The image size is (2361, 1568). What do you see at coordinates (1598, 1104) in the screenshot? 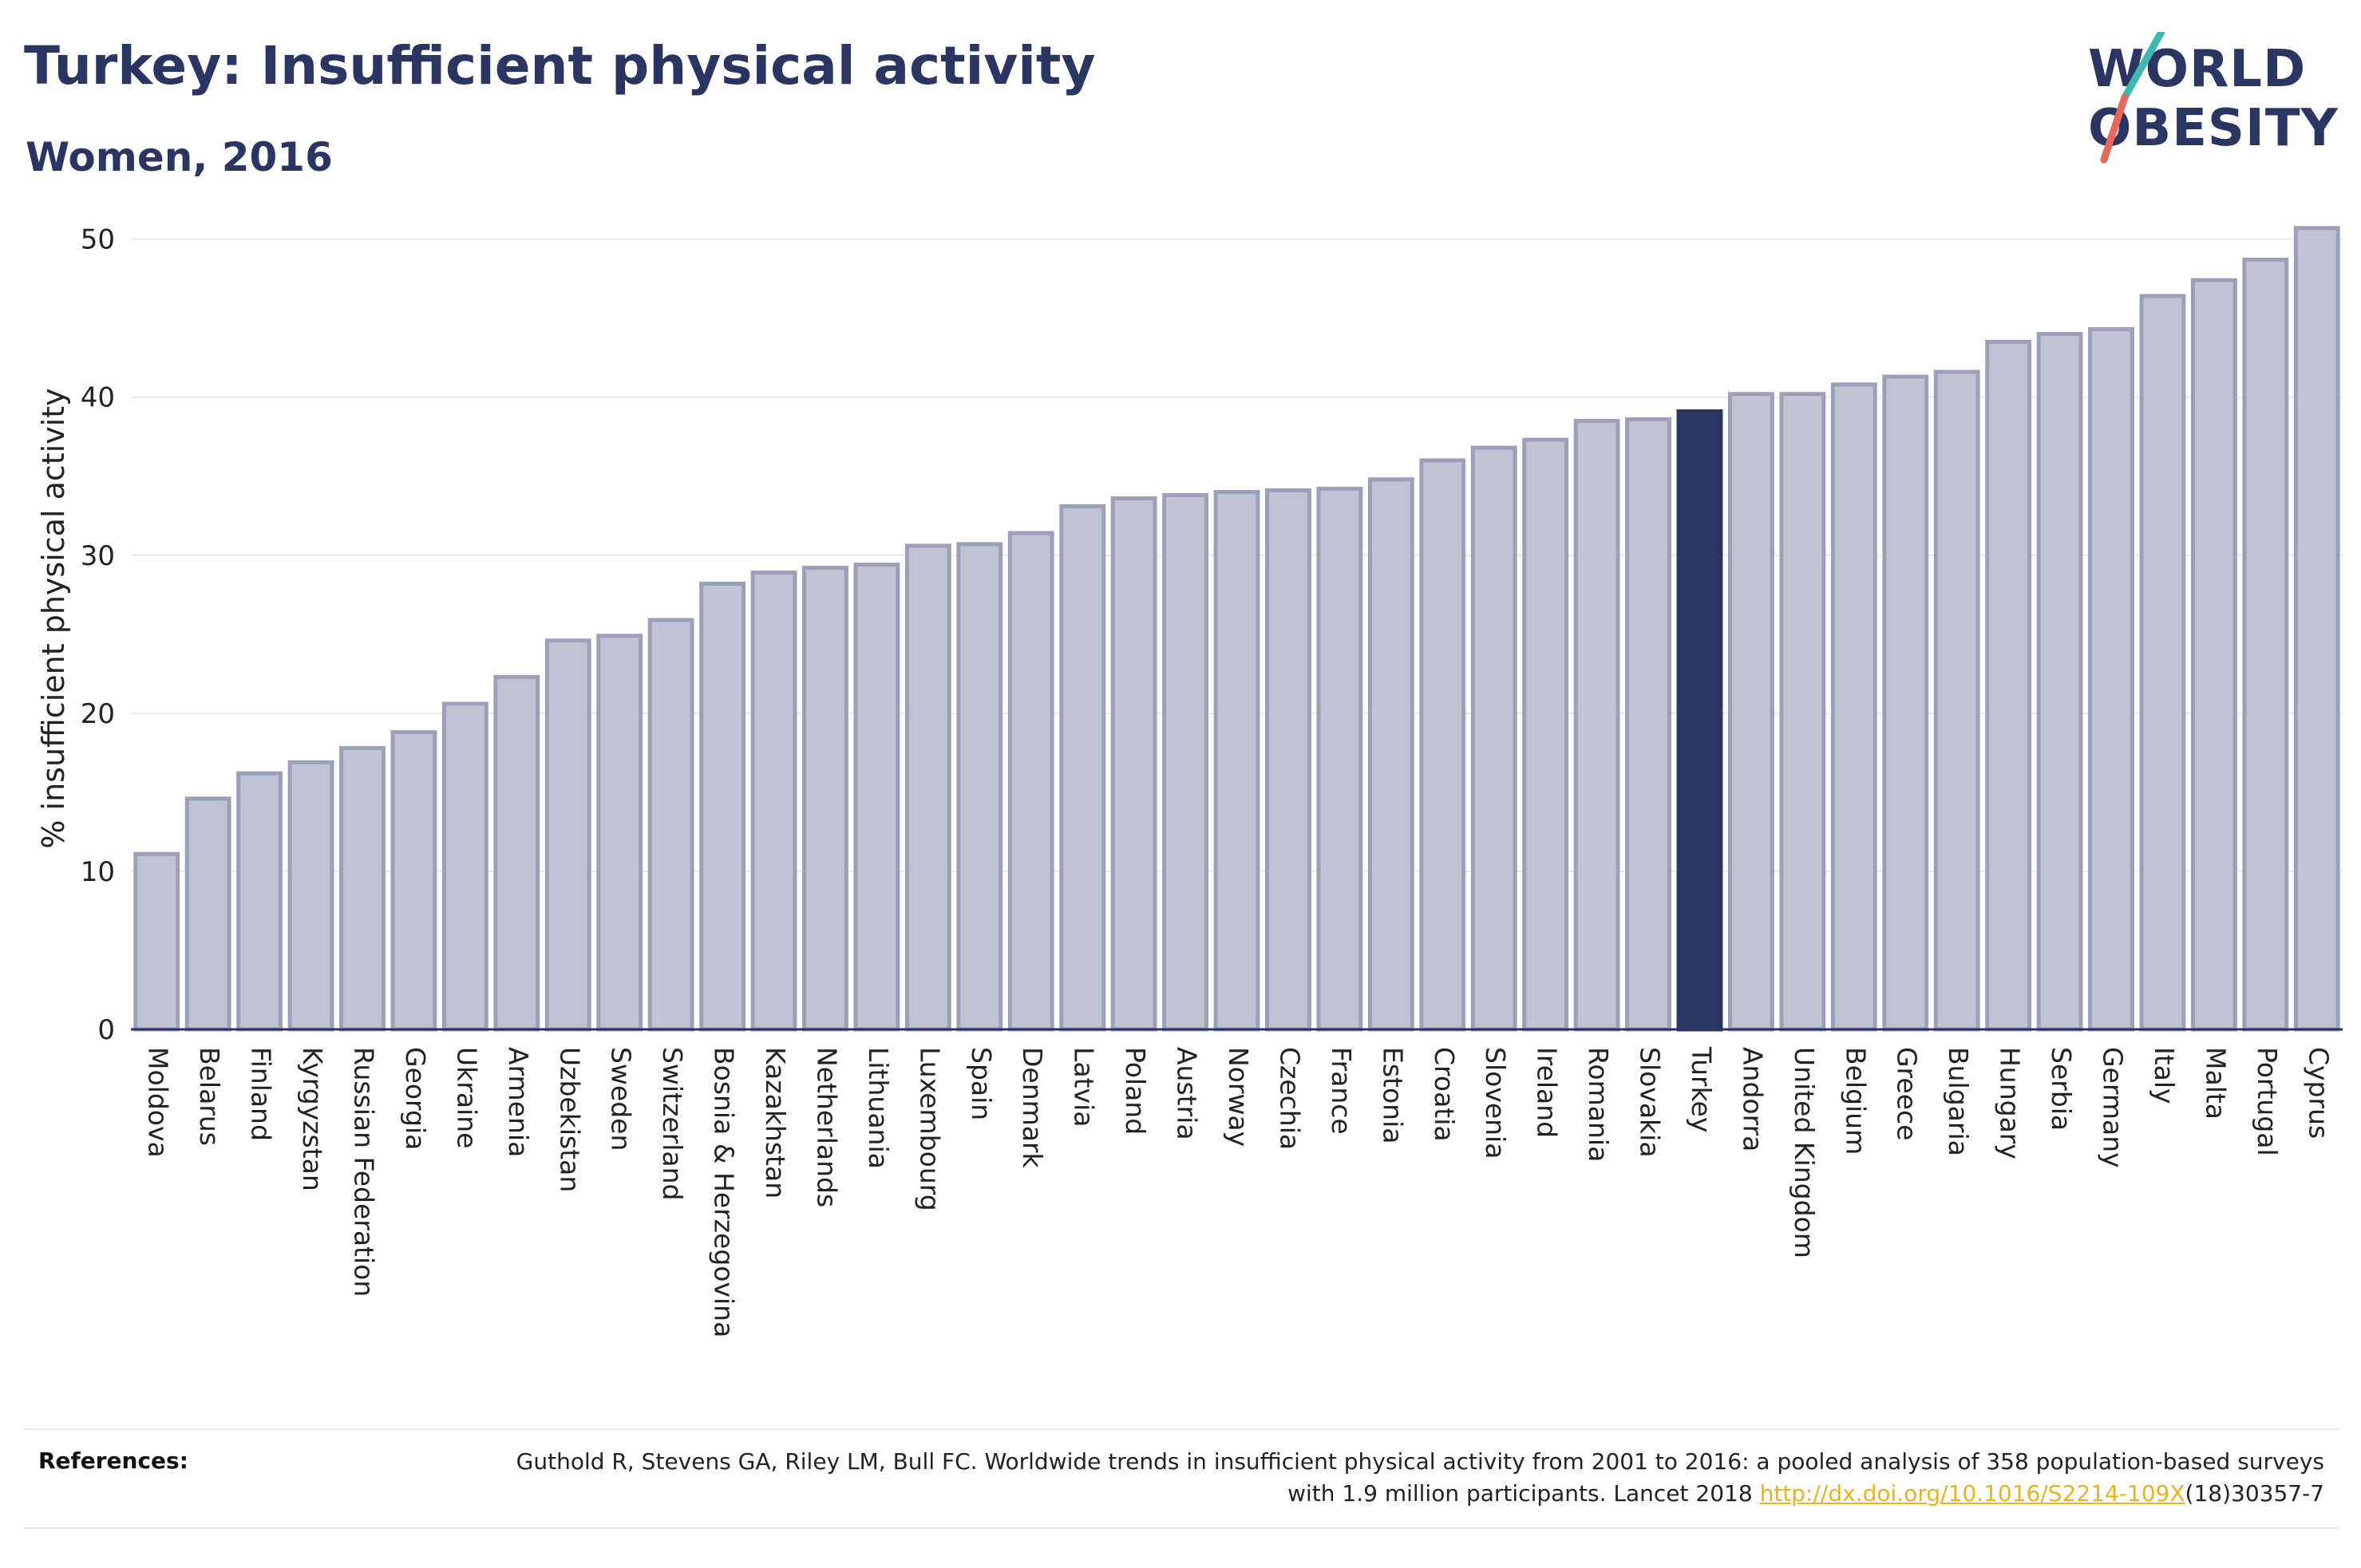
I see `x-tick-label: Romania` at bounding box center [1598, 1104].